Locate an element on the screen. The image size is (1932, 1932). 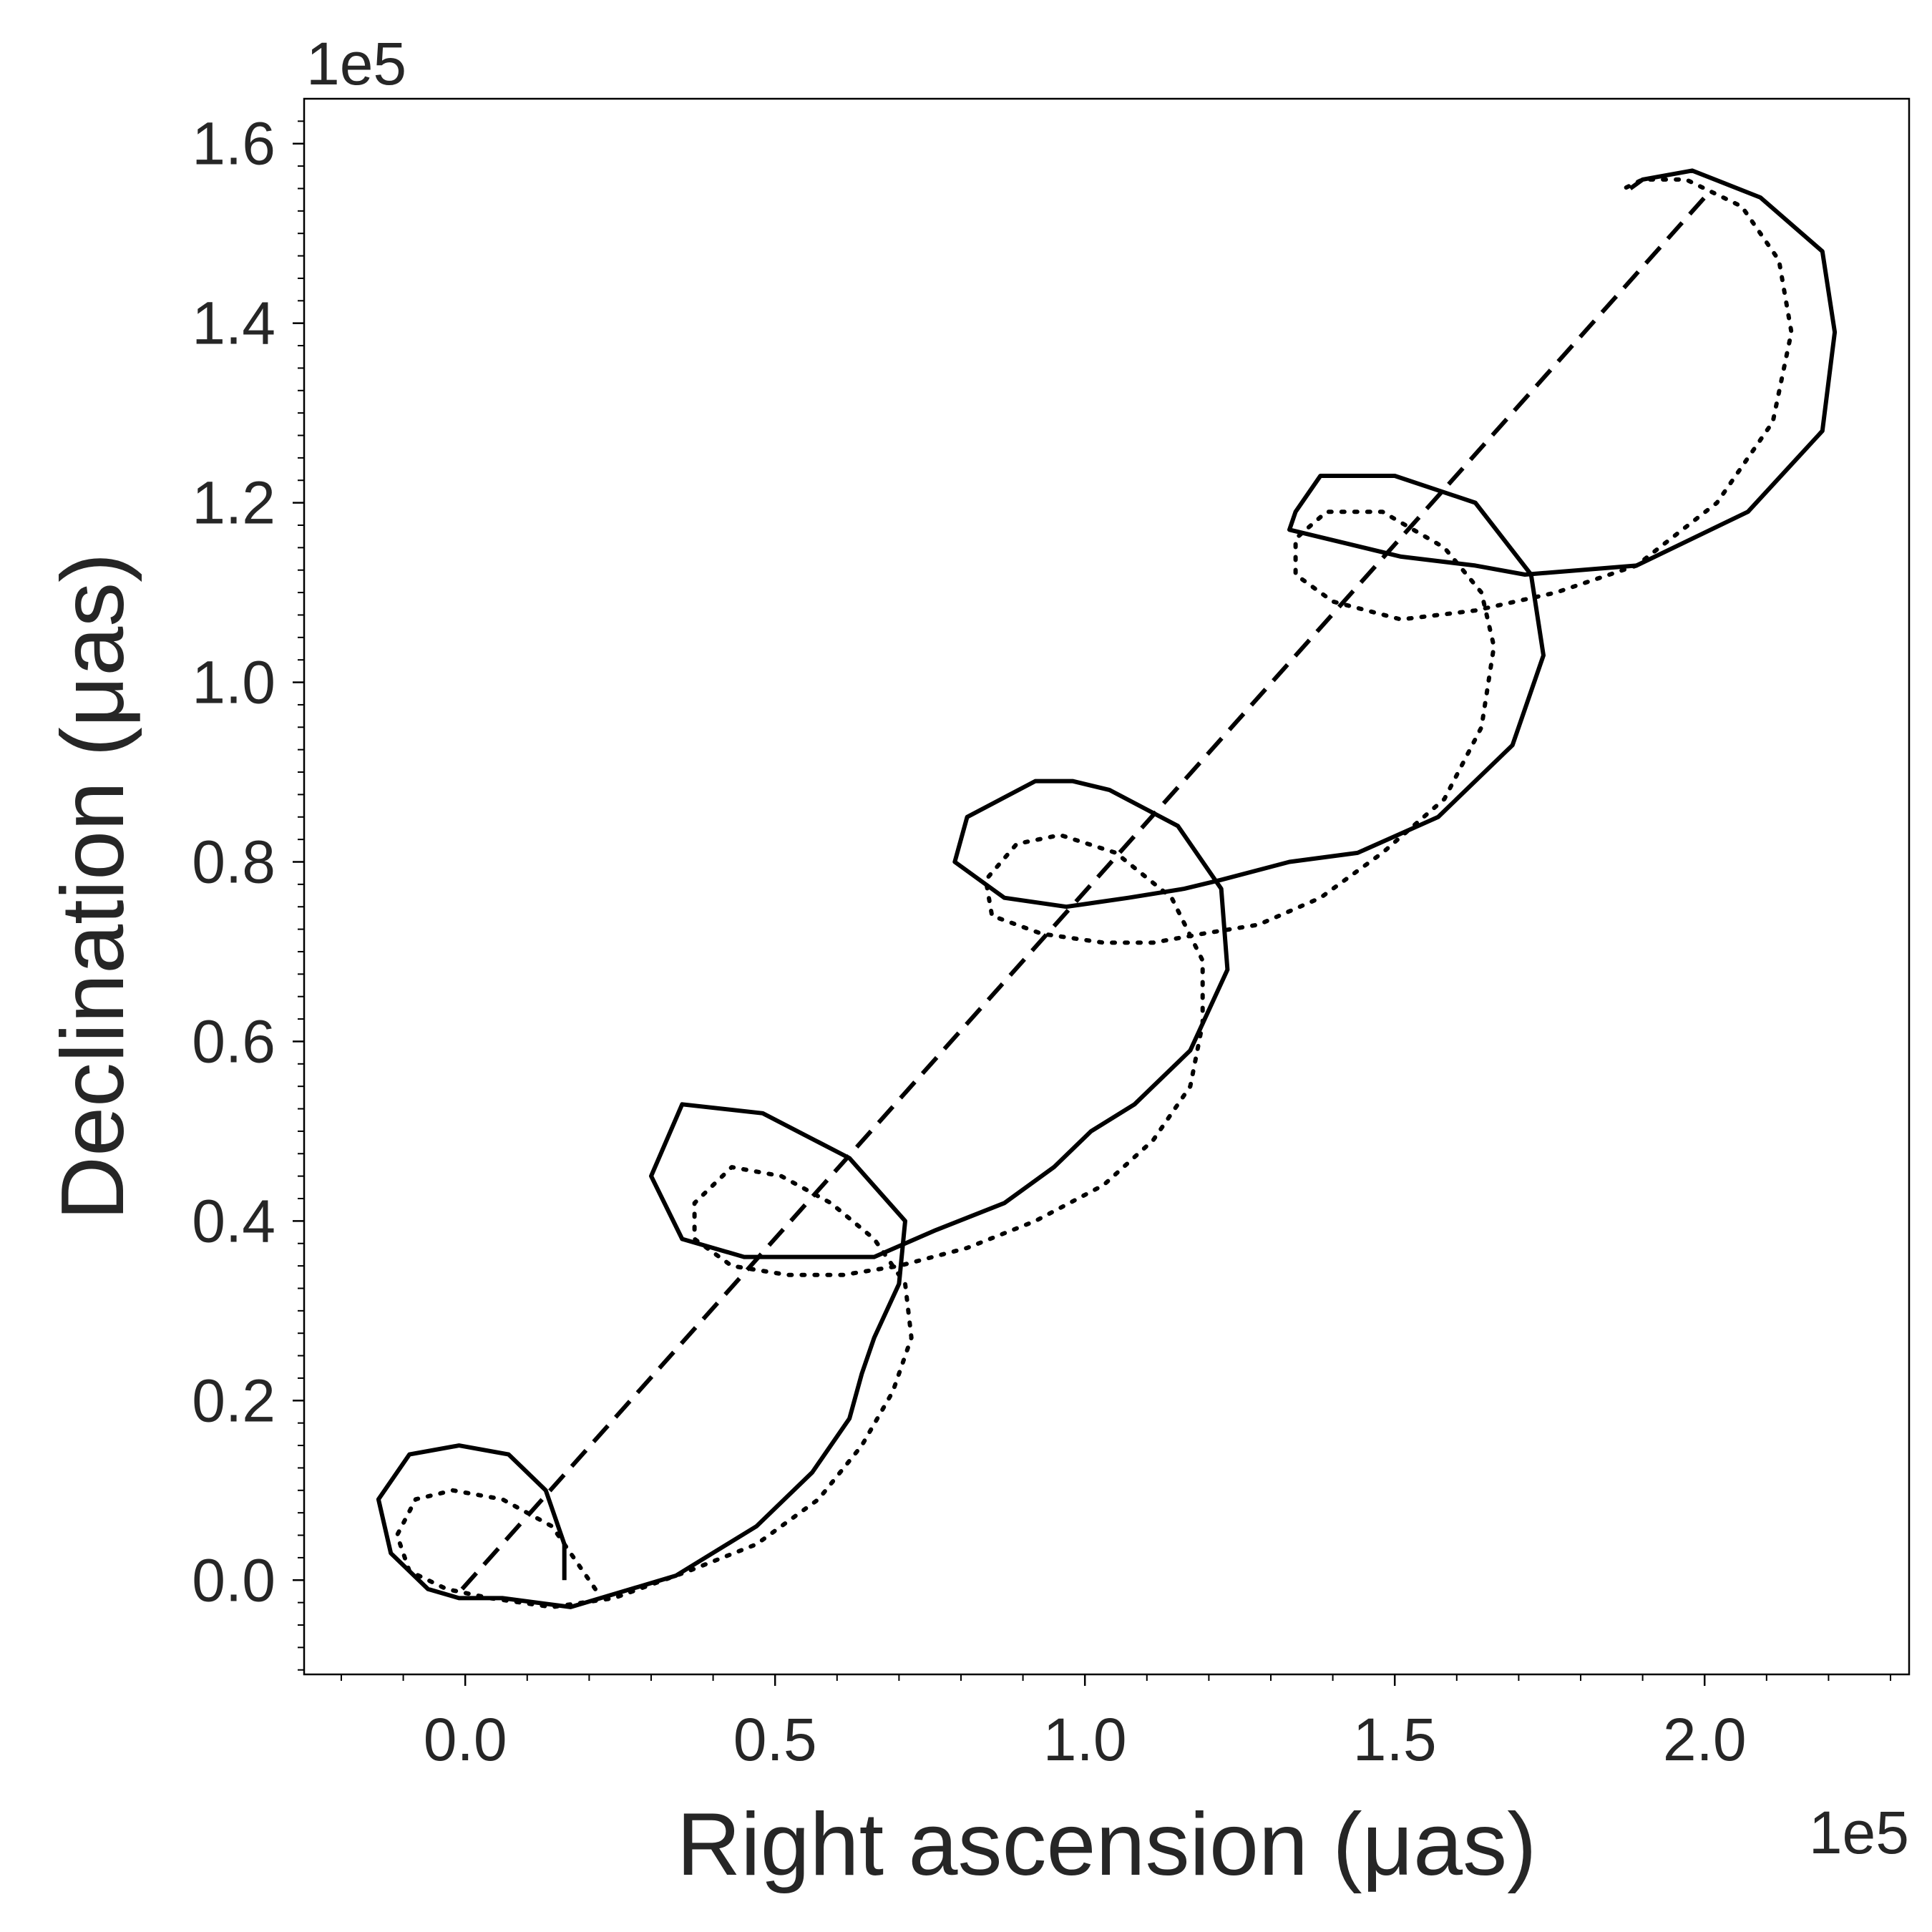
x-offset-text: 1e5 is located at coordinates (1859, 1832).